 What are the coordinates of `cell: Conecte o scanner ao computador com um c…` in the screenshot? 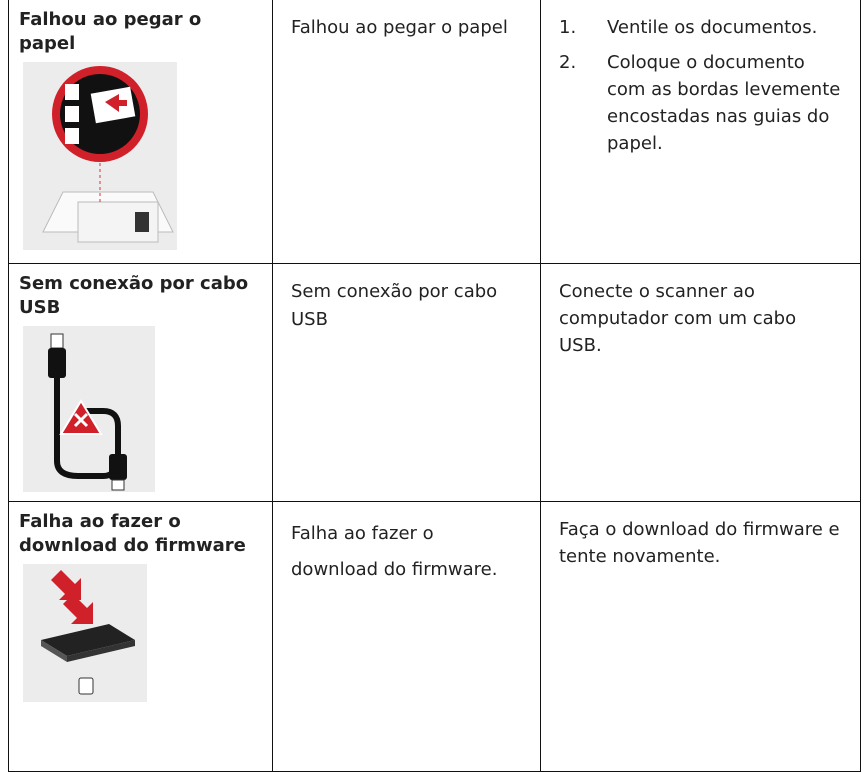 It's located at (700, 382).